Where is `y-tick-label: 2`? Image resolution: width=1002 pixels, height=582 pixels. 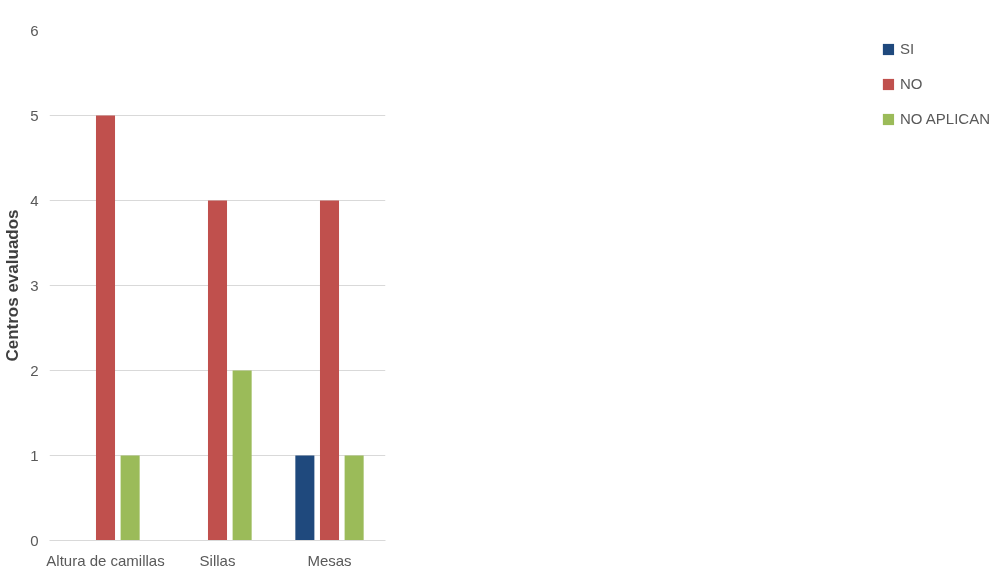
y-tick-label: 2 is located at coordinates (34, 370).